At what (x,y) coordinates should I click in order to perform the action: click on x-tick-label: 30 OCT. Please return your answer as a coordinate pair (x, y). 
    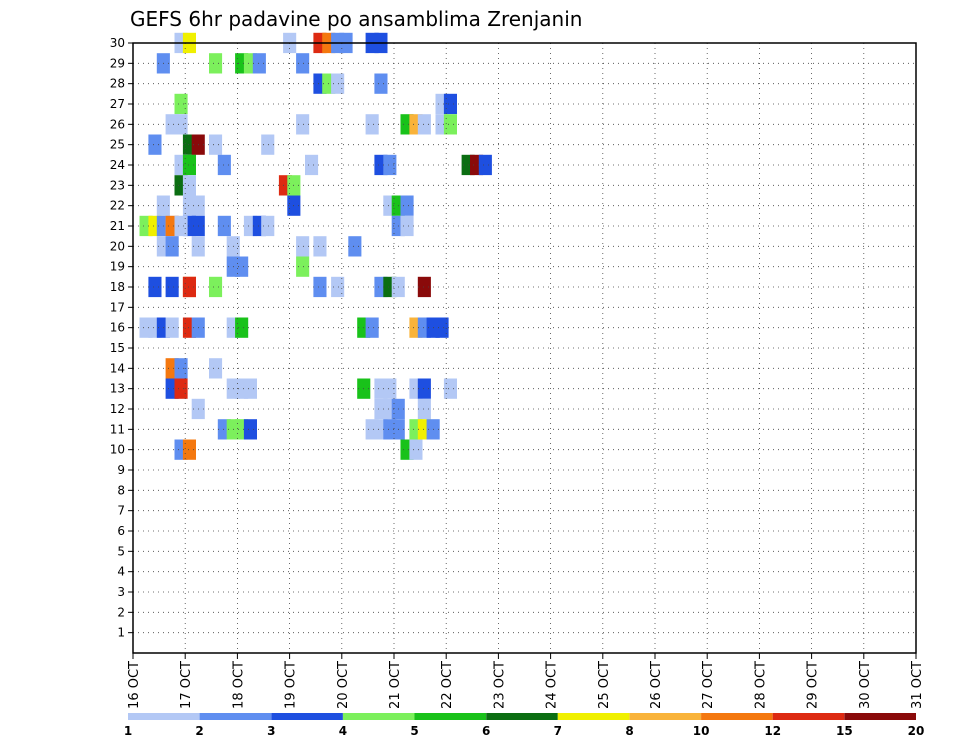
    Looking at the image, I should click on (865, 685).